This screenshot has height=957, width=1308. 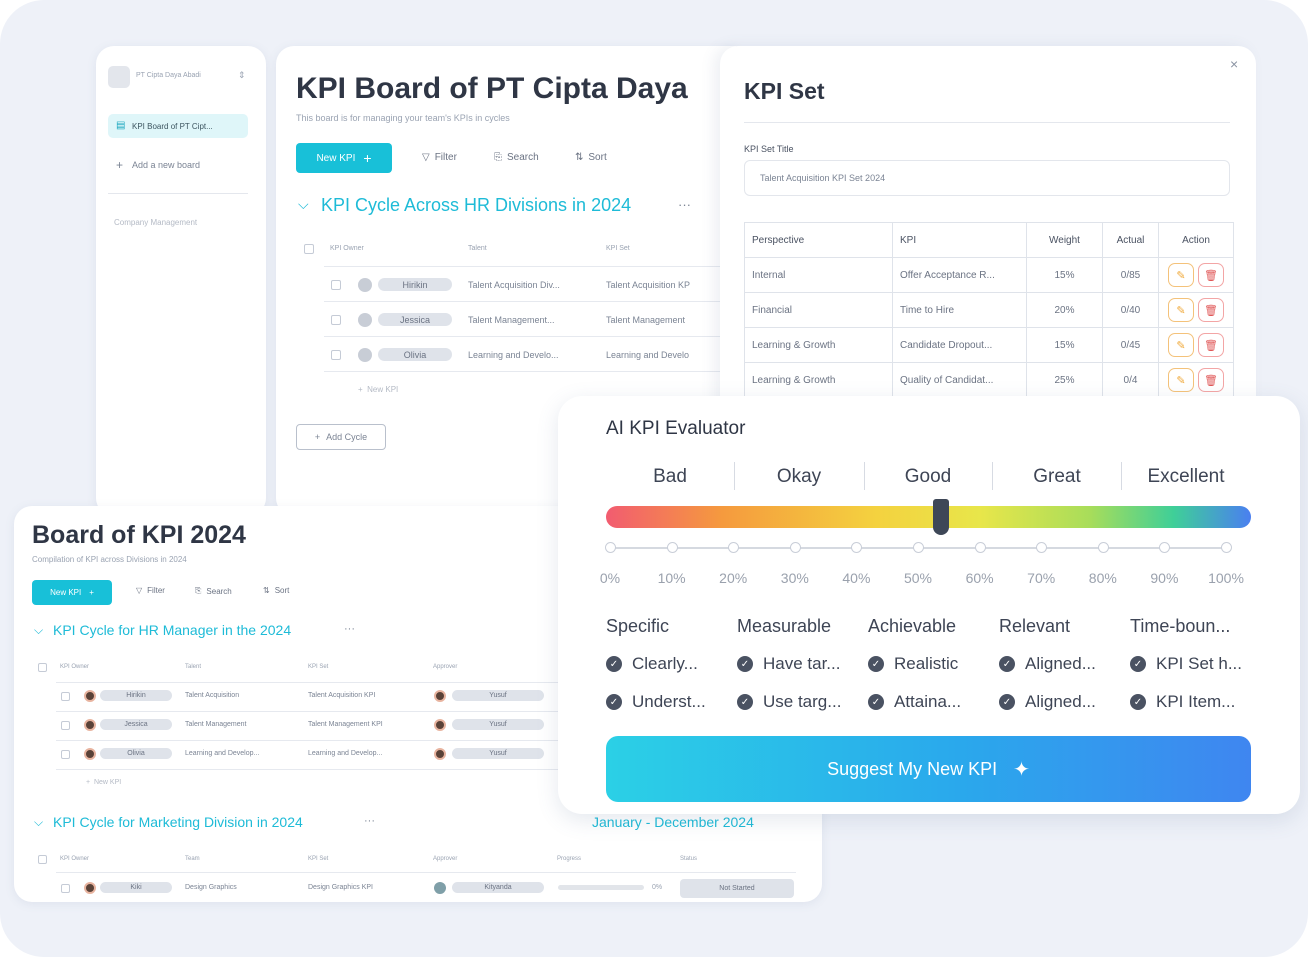 I want to click on talent-cell: Talent Management, so click(x=216, y=724).